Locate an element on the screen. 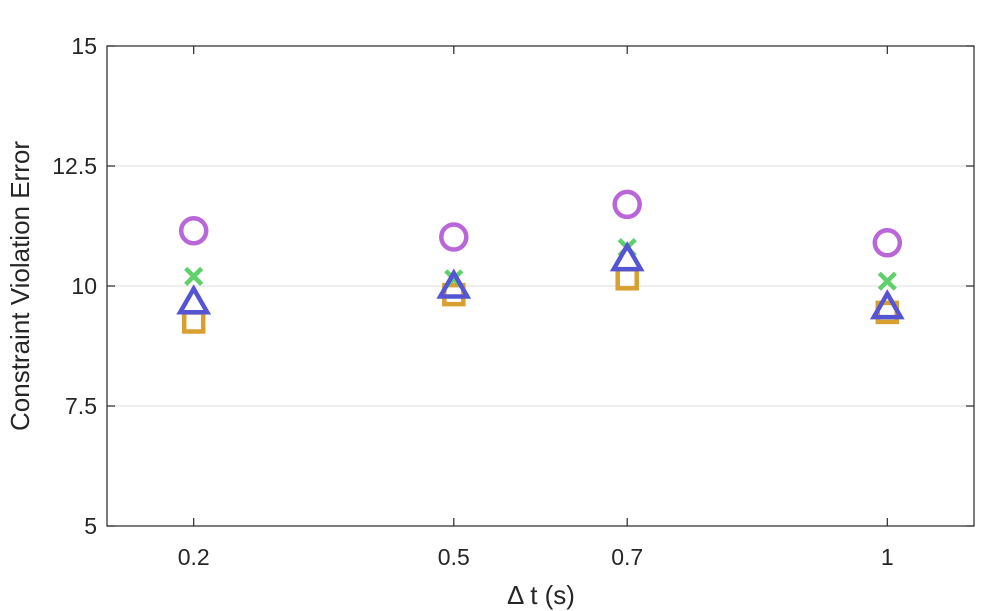  y-tick-label: 10 is located at coordinates (84, 286).